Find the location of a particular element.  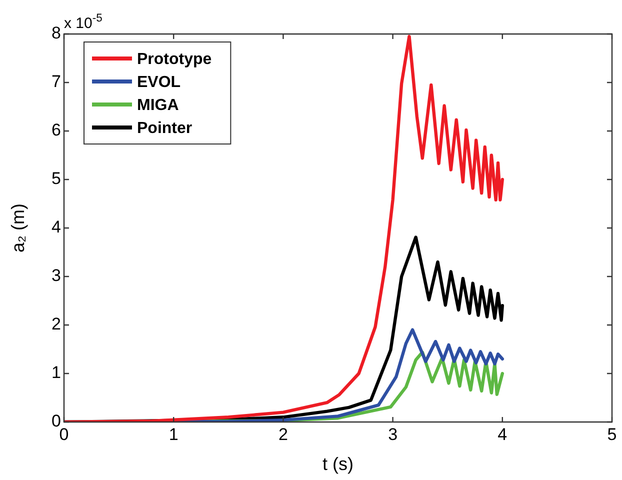

y-tick-label: 2 is located at coordinates (56, 324).